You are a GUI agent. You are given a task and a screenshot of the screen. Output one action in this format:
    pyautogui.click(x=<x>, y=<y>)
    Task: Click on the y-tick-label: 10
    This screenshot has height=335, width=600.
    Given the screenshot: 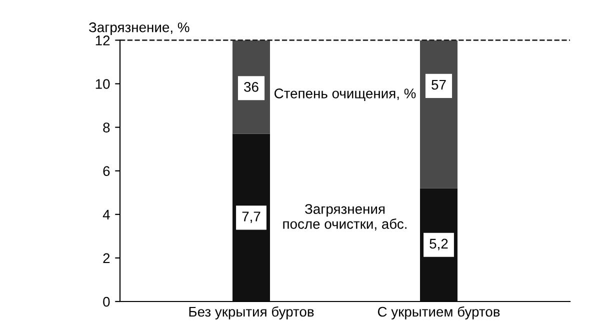 What is the action you would take?
    pyautogui.click(x=103, y=84)
    